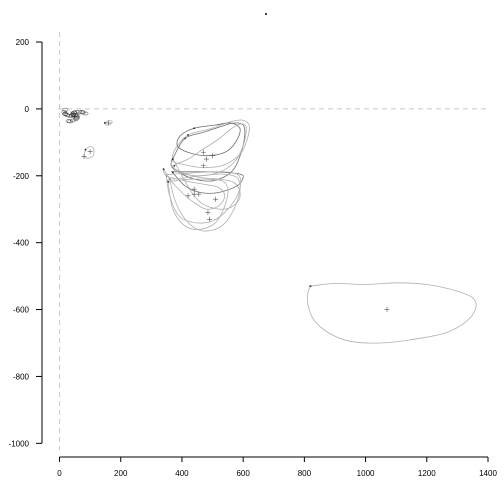 The height and width of the screenshot is (504, 504). I want to click on x-tick-label: 1000, so click(366, 473).